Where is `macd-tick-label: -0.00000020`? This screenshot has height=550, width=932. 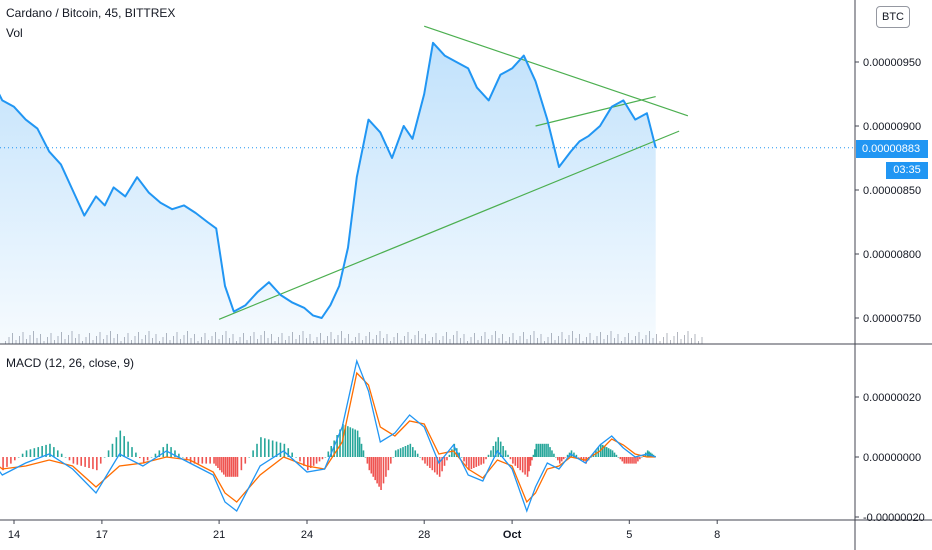 macd-tick-label: -0.00000020 is located at coordinates (894, 518).